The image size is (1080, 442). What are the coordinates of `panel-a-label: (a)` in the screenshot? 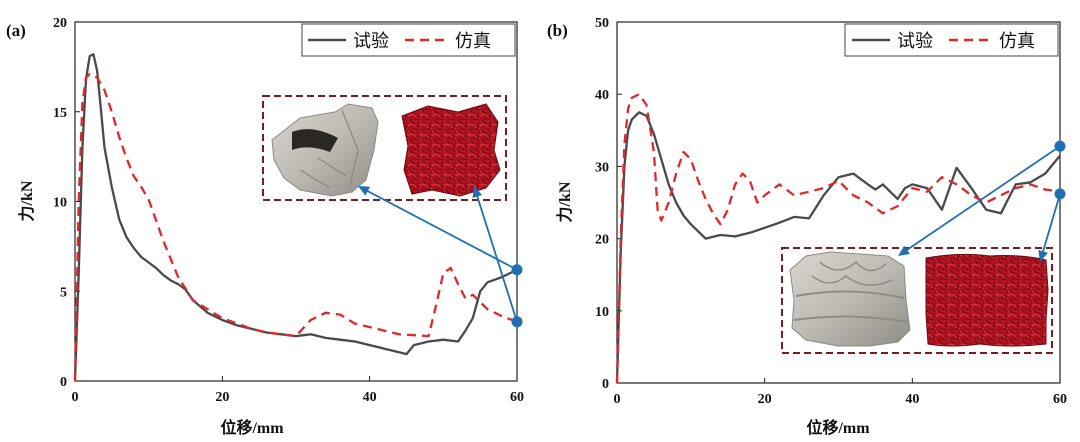 It's located at (16, 30).